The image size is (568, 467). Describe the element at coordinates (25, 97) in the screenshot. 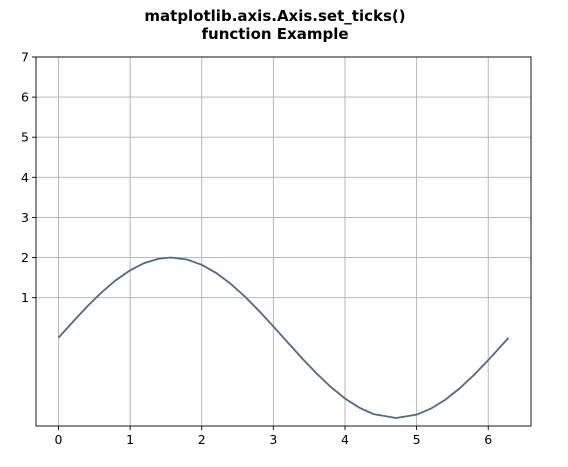

I see `y-tick-label: 6` at that location.